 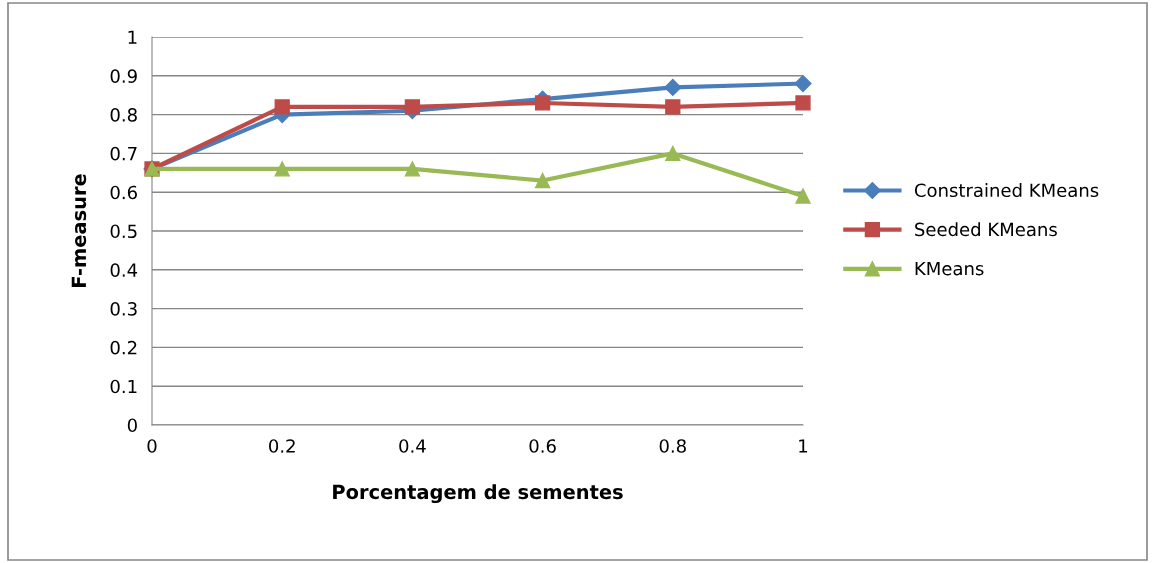 What do you see at coordinates (986, 229) in the screenshot?
I see `legend-label: Seeded KMeans` at bounding box center [986, 229].